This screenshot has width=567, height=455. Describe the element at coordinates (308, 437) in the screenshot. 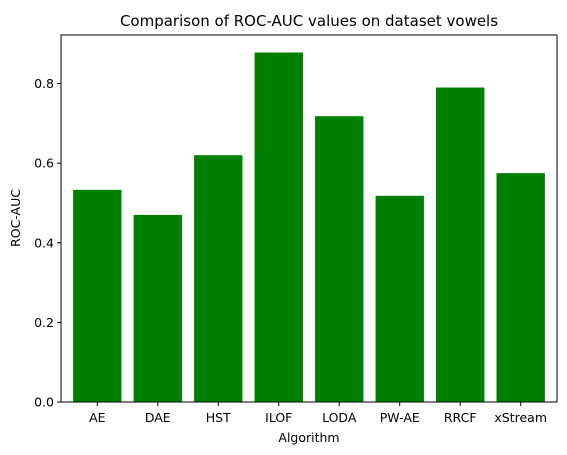

I see `x-axis-label: Algorithm` at that location.